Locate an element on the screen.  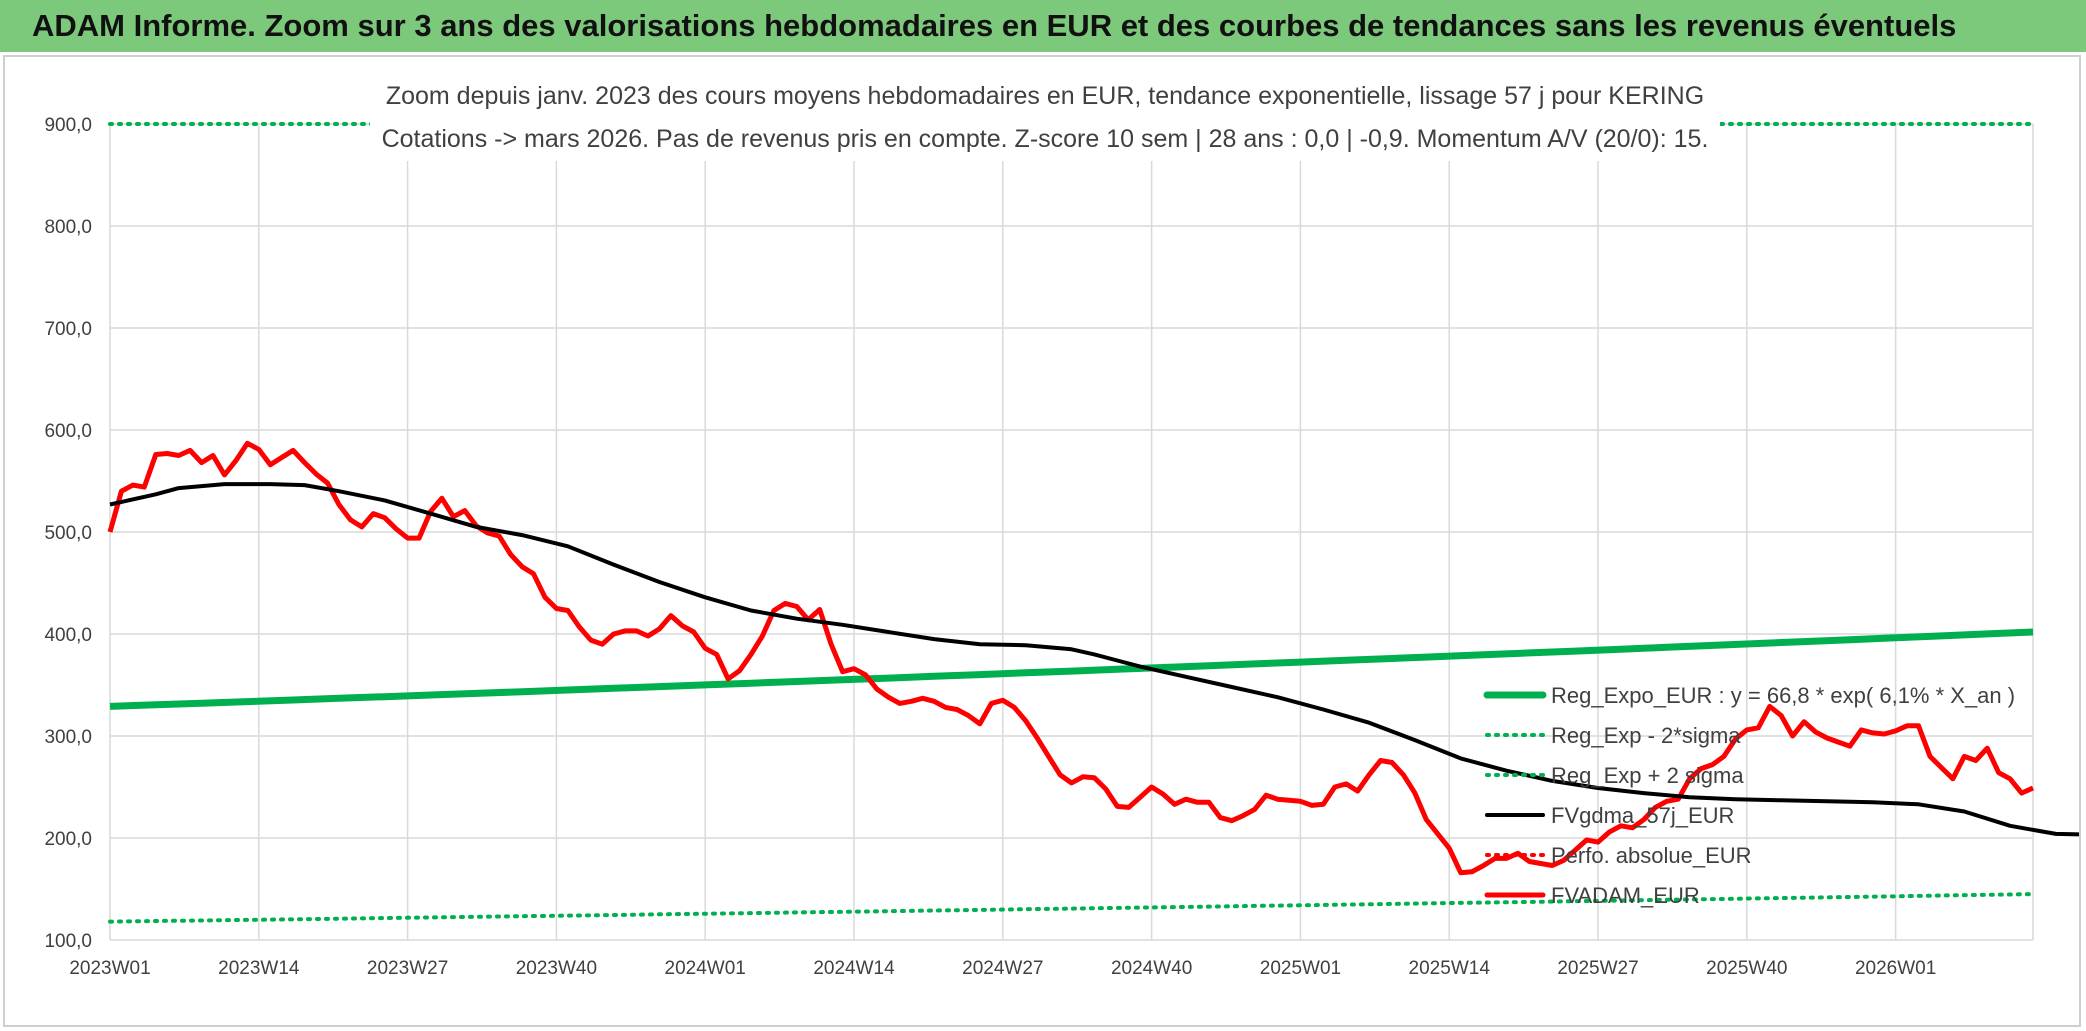
x-tick-label: 2023W14 is located at coordinates (259, 968).